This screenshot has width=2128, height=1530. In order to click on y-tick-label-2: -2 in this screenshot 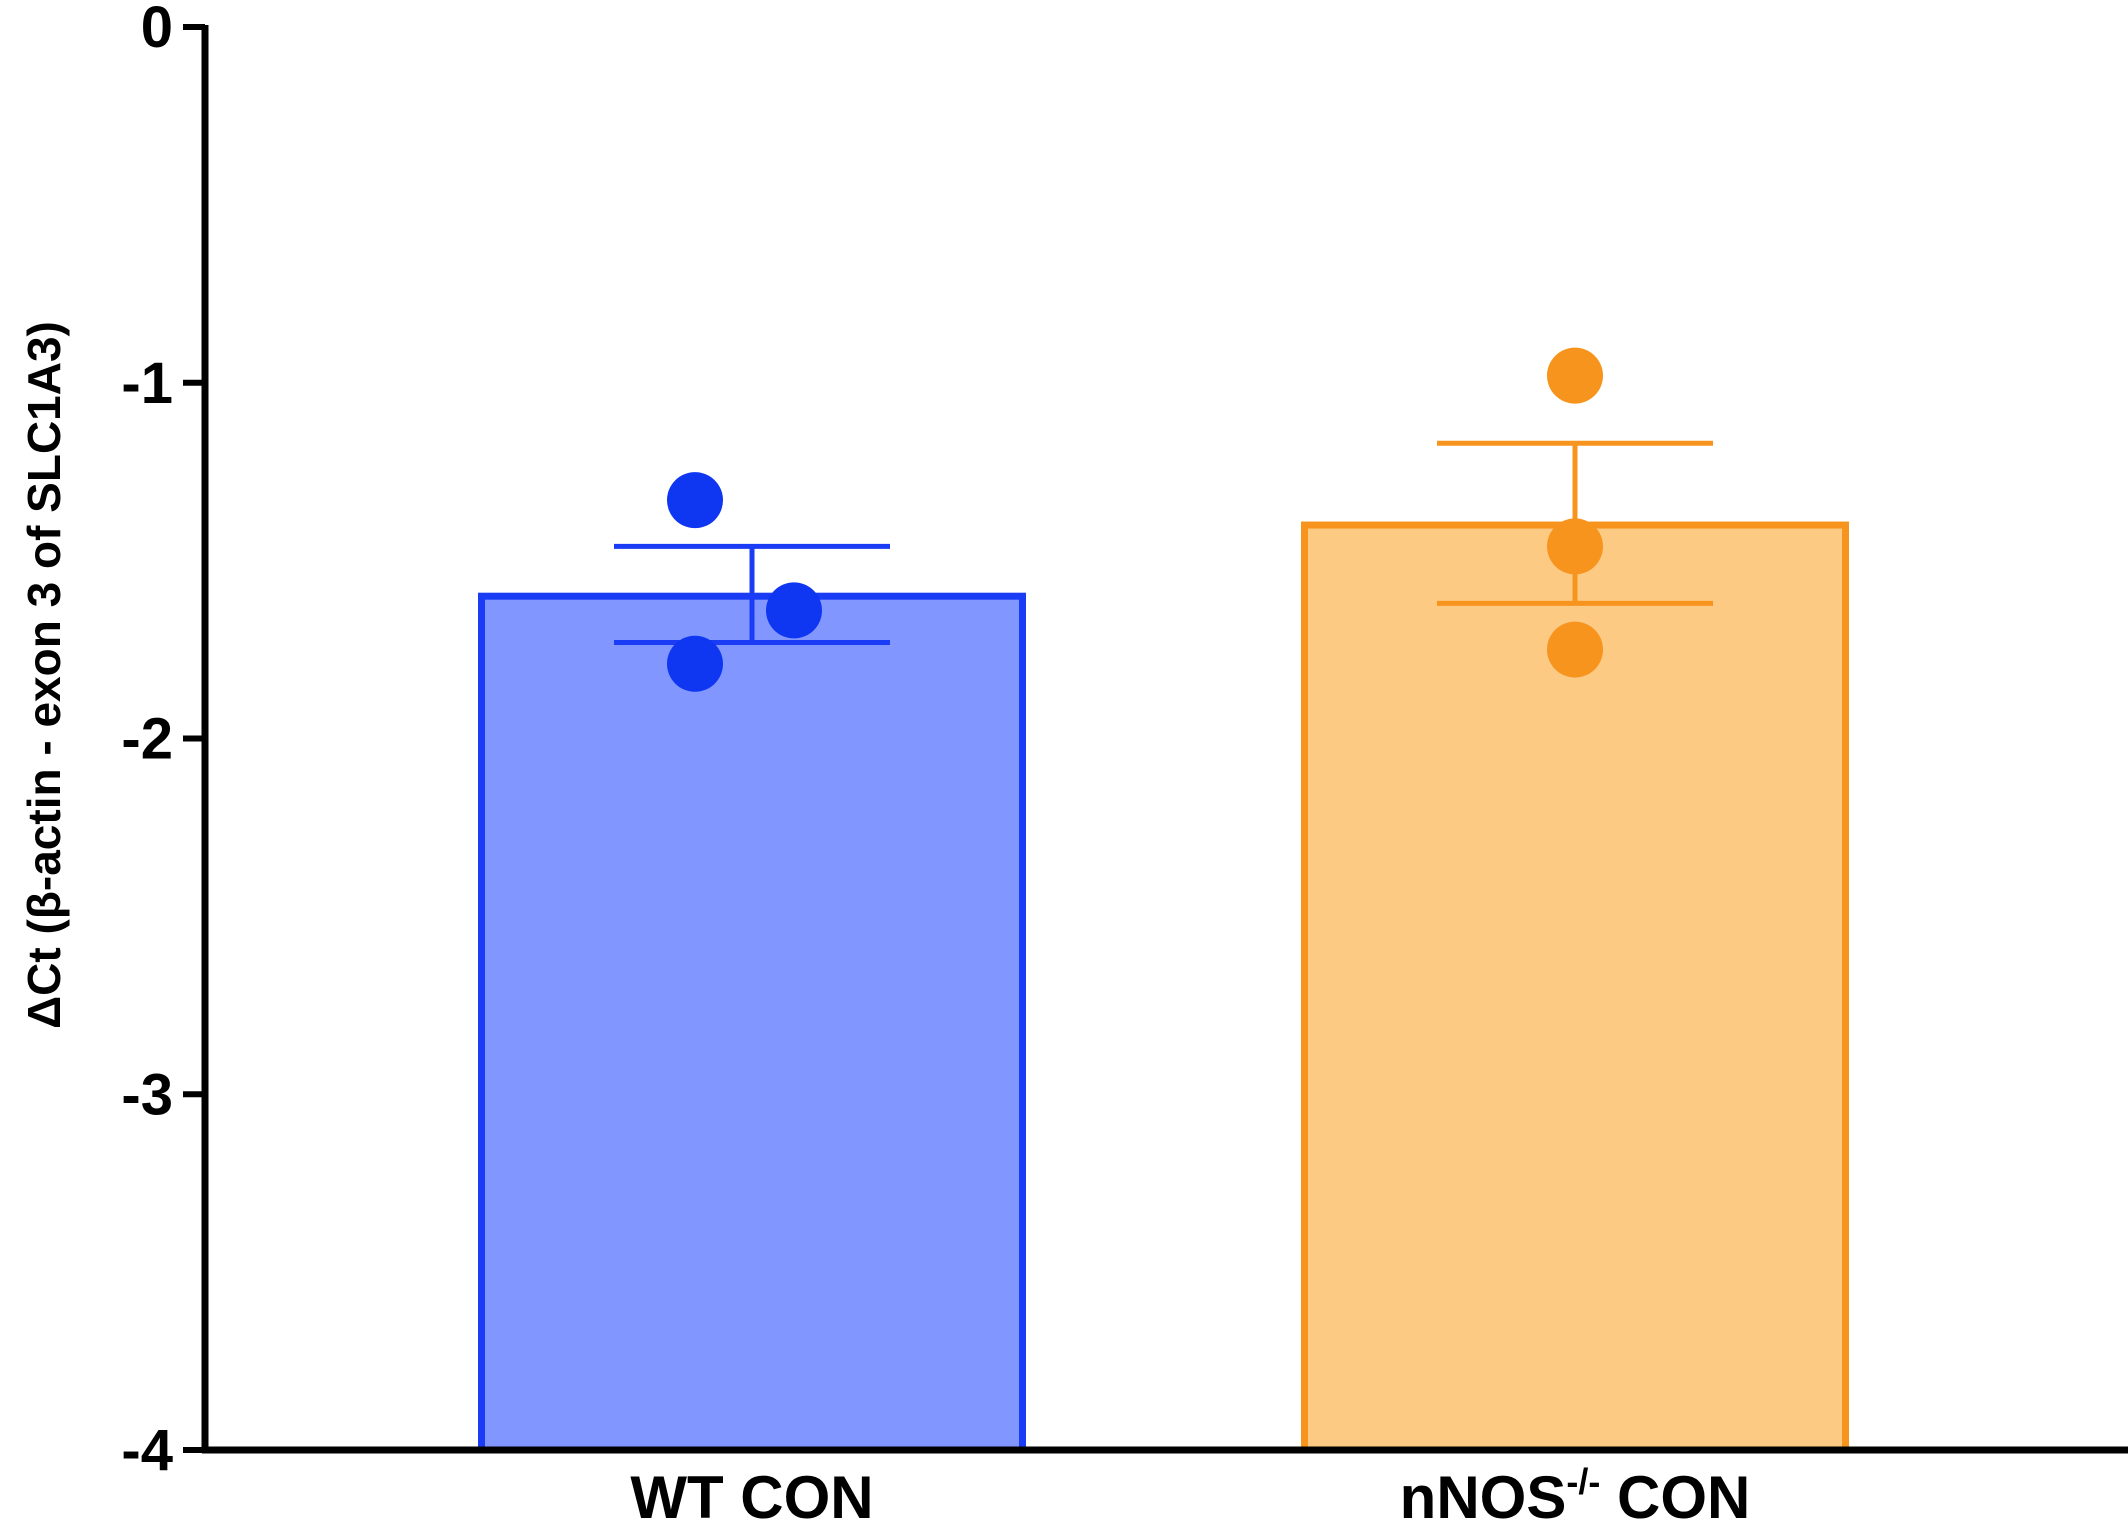, I will do `click(147, 739)`.